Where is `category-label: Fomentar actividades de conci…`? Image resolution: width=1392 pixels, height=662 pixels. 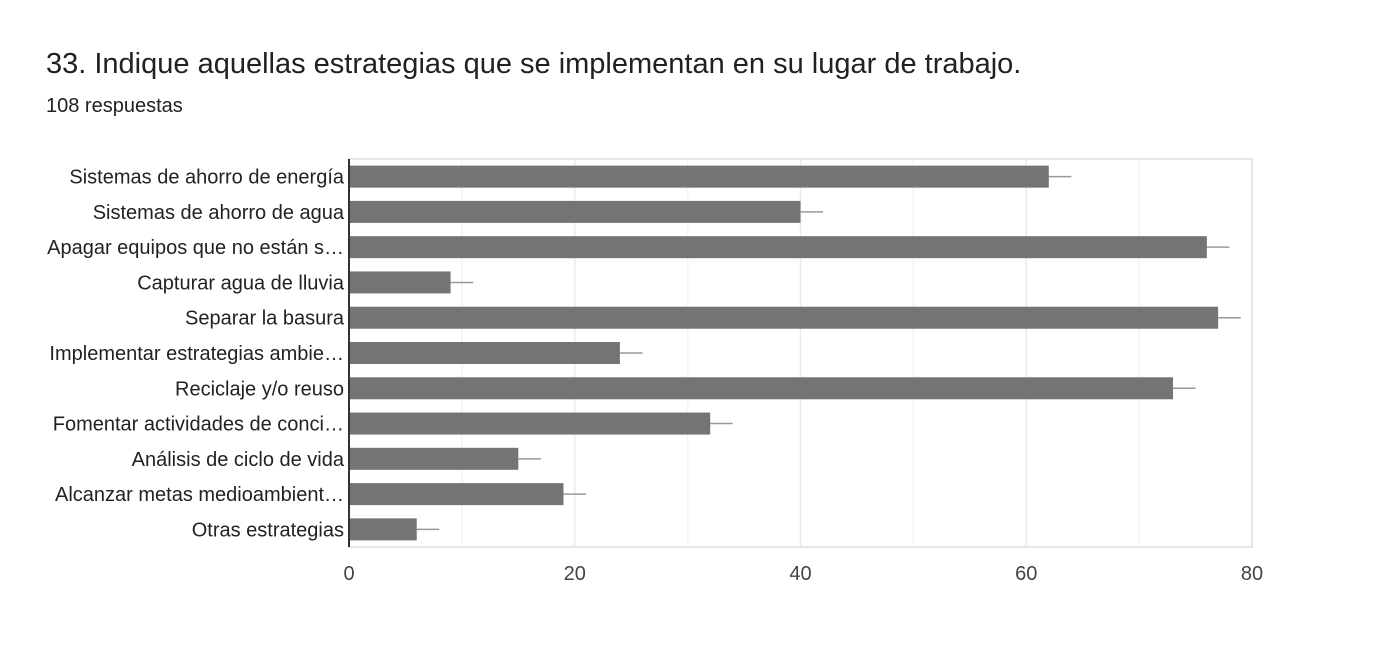 category-label: Fomentar actividades de conci… is located at coordinates (198, 425).